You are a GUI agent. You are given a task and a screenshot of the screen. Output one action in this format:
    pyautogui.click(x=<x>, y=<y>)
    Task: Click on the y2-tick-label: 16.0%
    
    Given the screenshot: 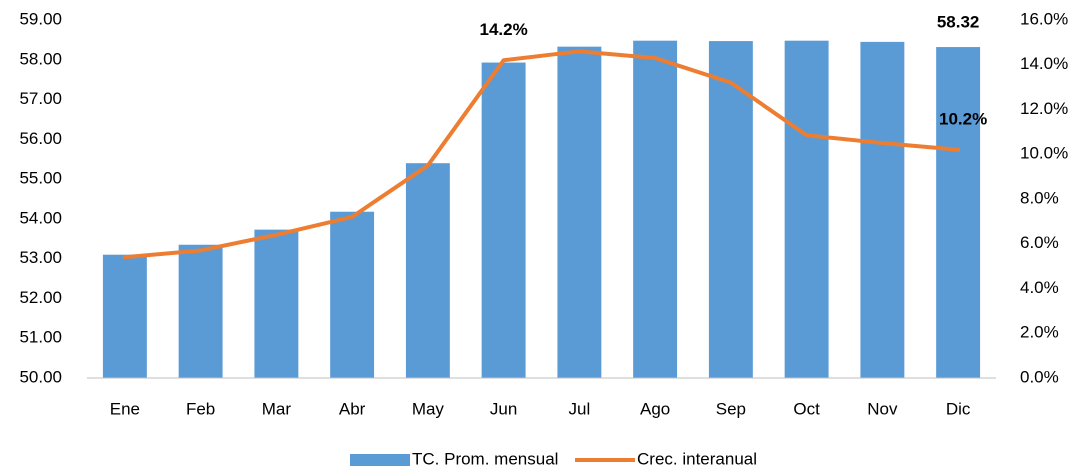 What is the action you would take?
    pyautogui.click(x=1044, y=18)
    